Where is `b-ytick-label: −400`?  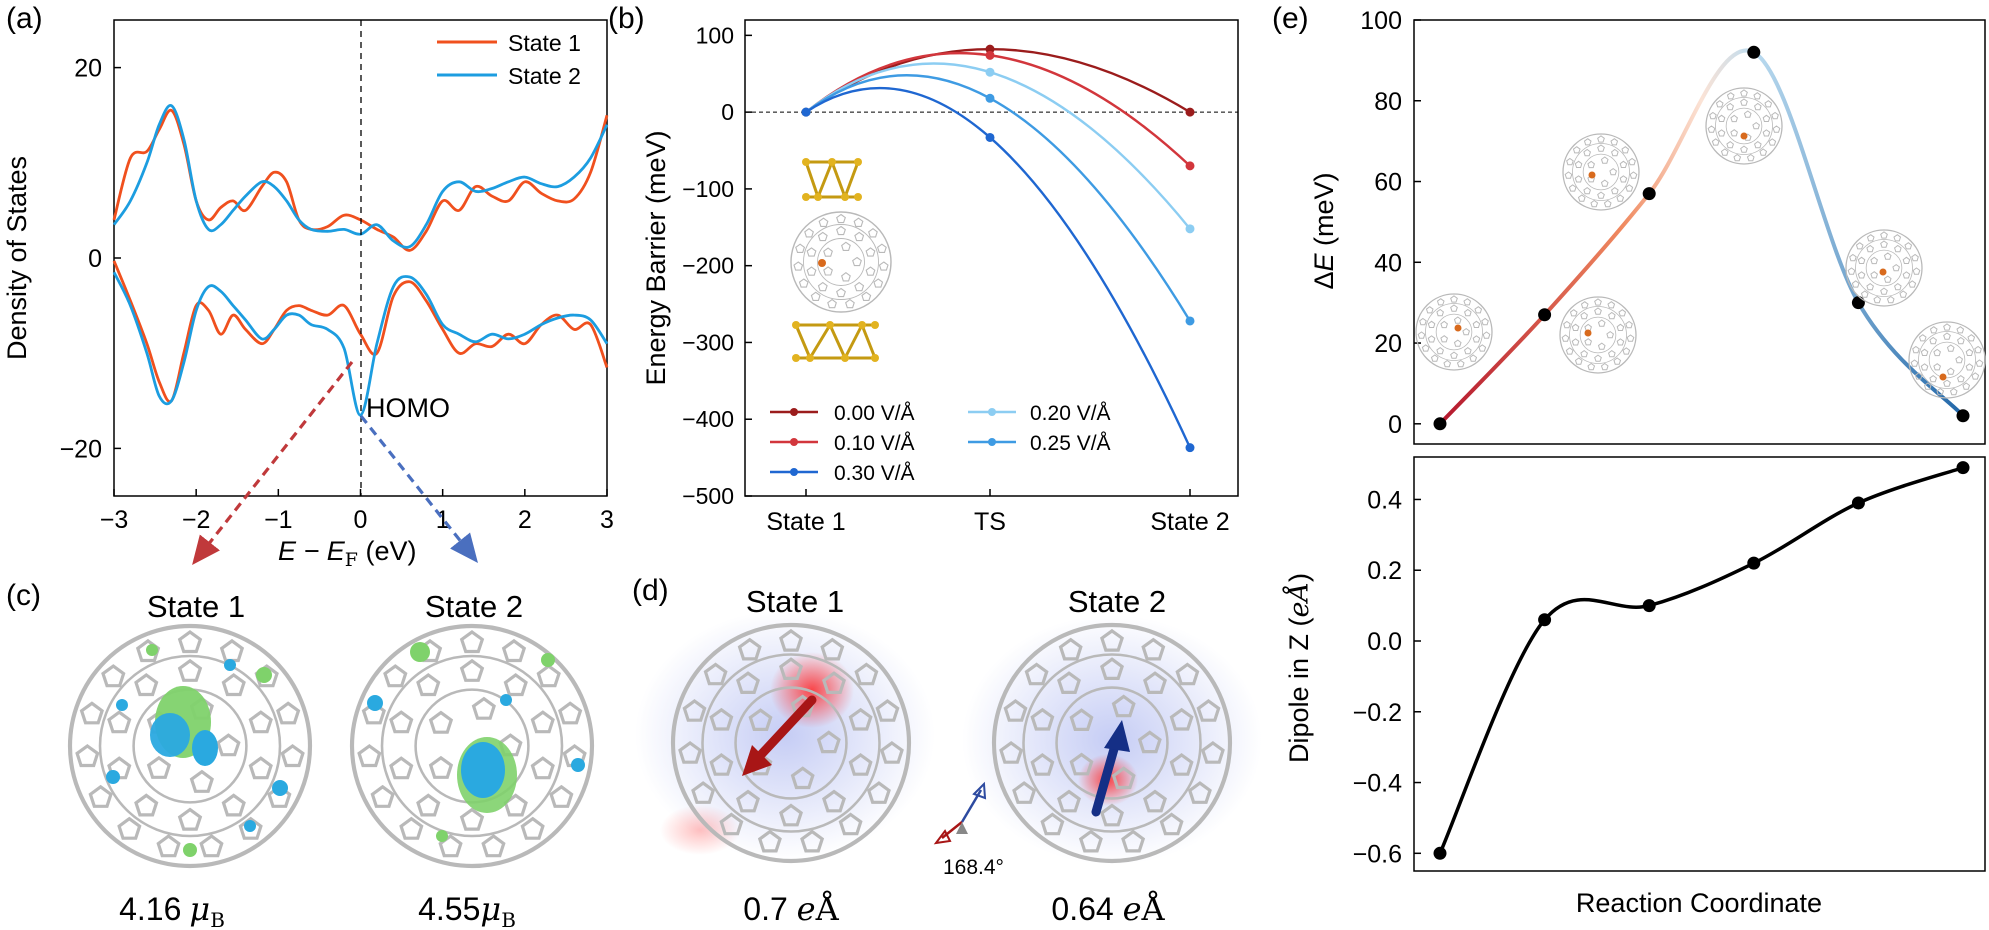
b-ytick-label: −400 is located at coordinates (708, 419).